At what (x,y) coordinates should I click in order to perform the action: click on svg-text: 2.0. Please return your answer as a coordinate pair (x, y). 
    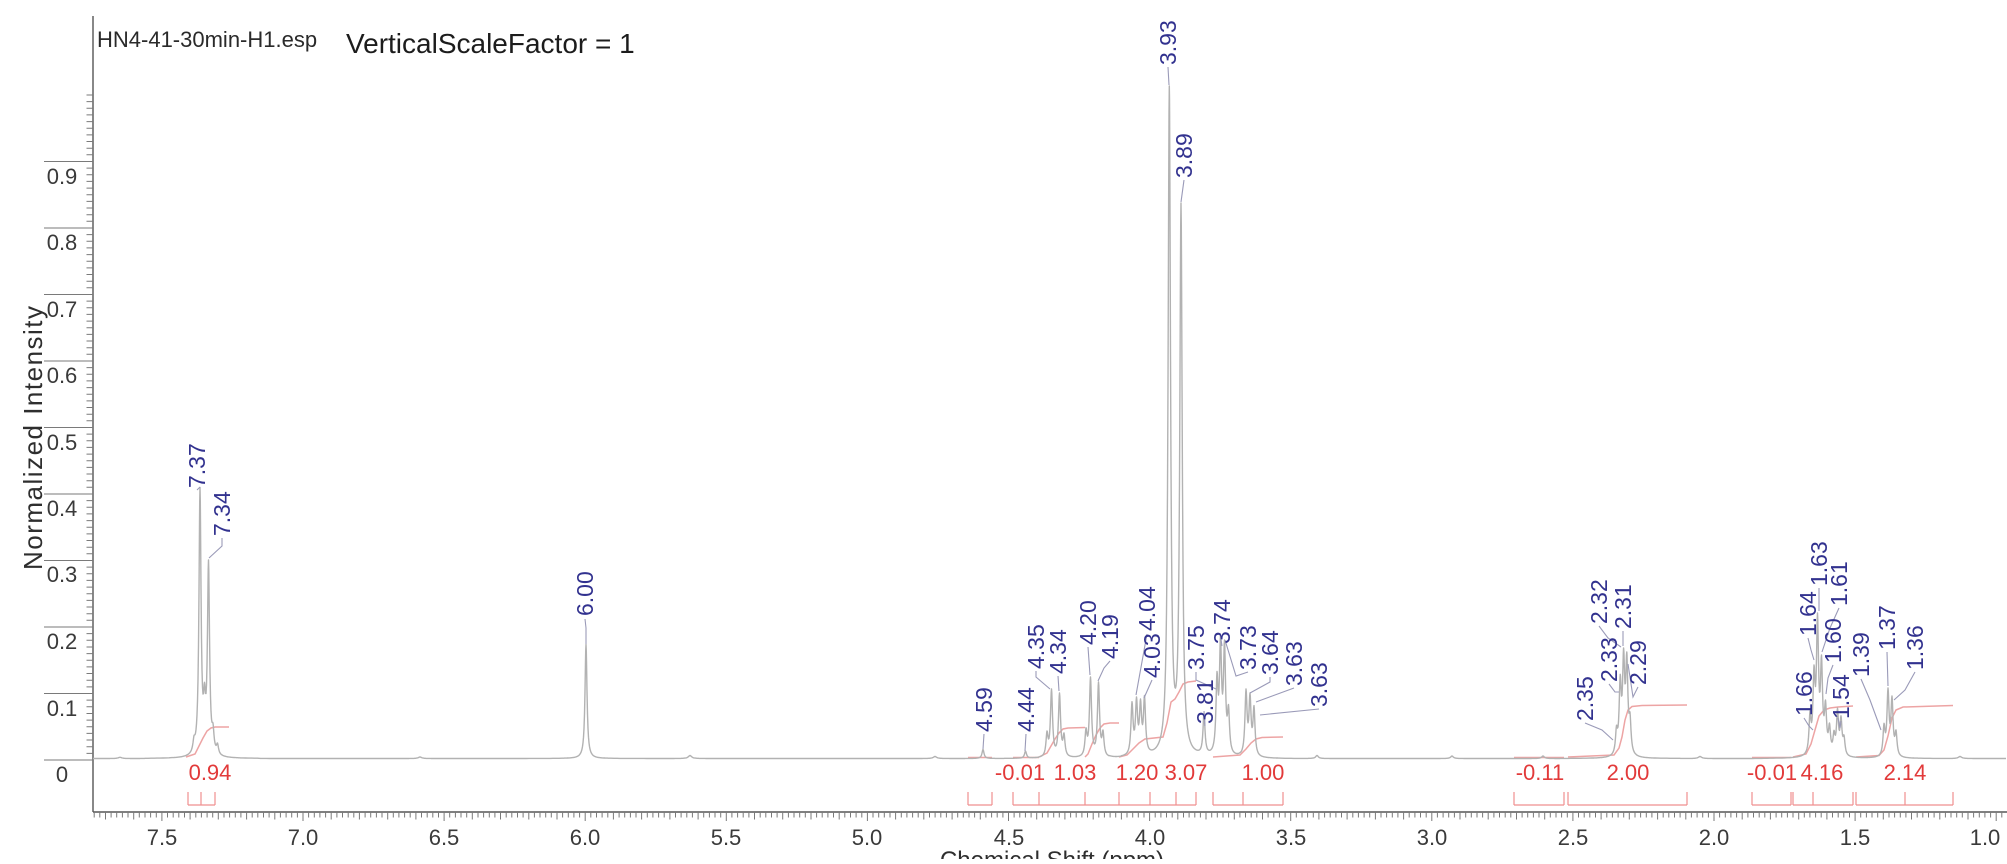
    Looking at the image, I should click on (1714, 837).